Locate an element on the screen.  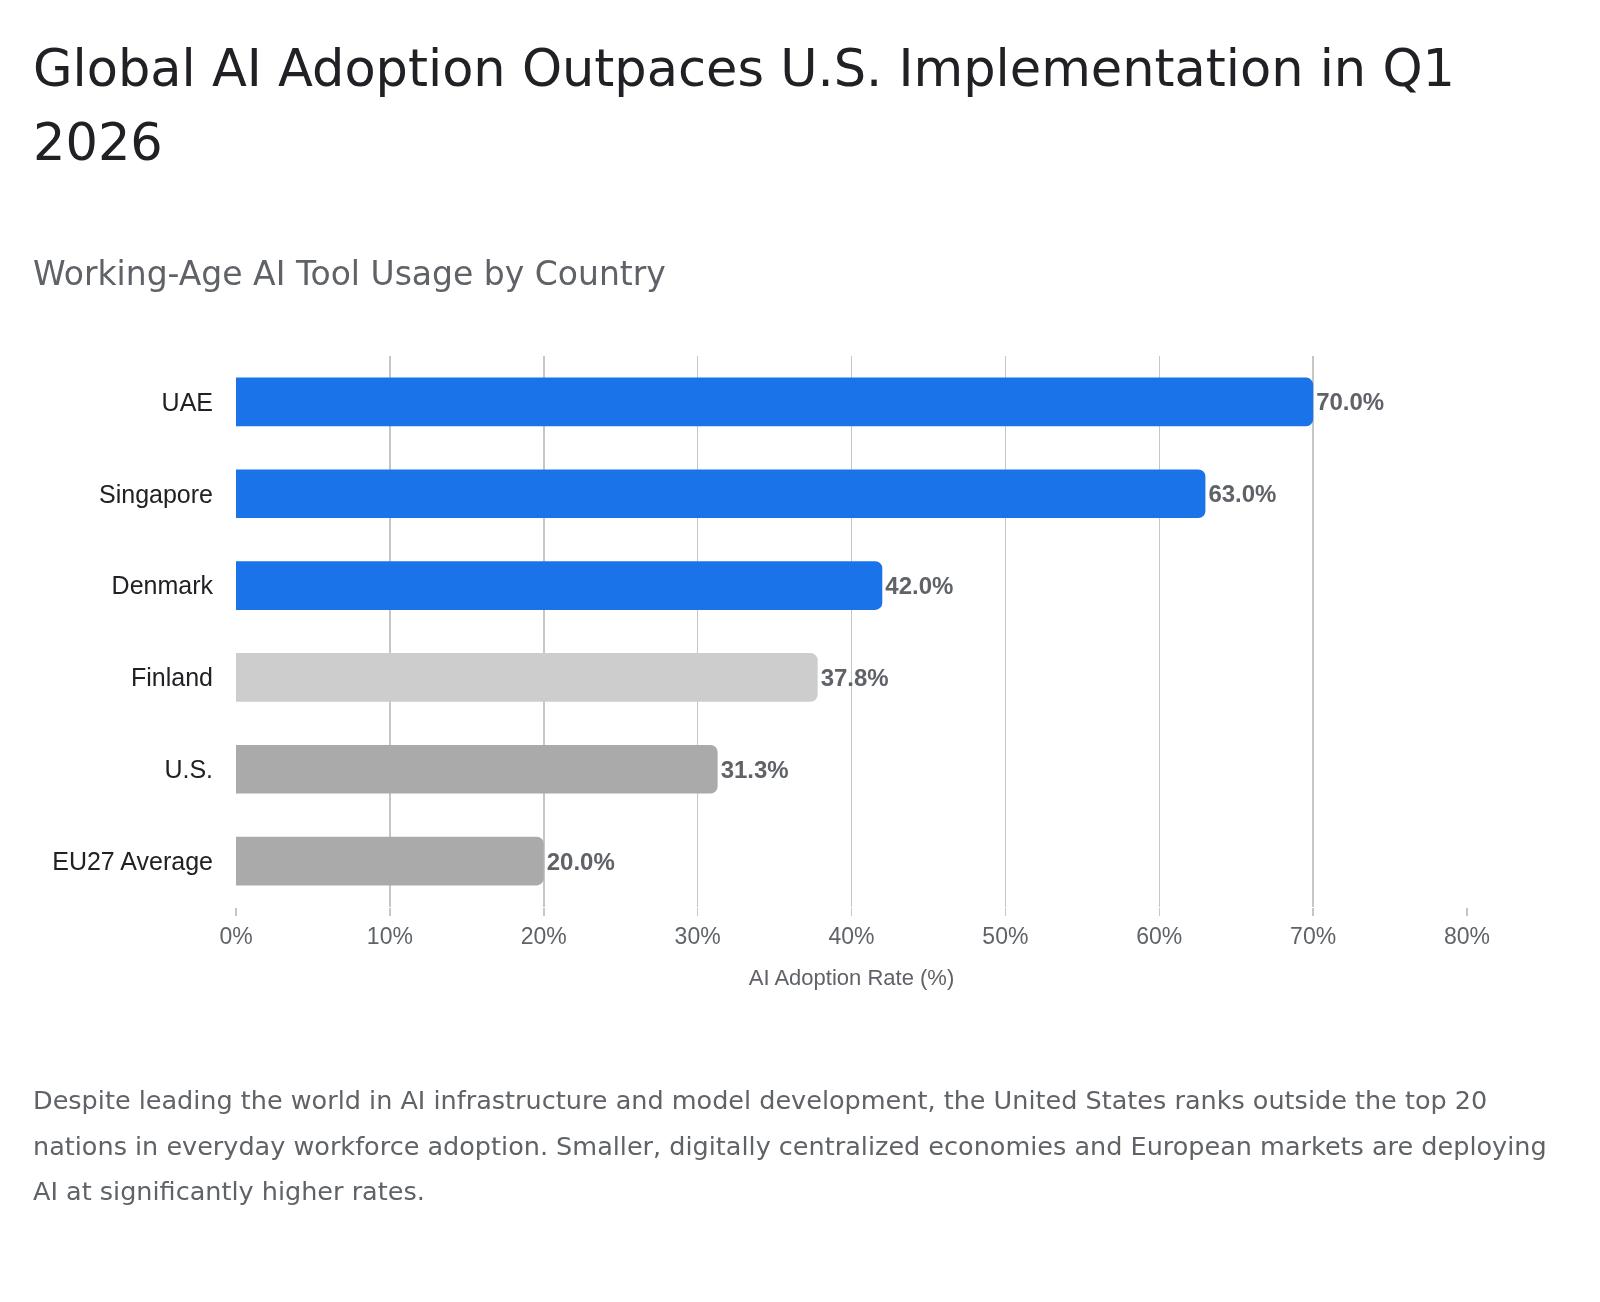
x-tick-label: 50% is located at coordinates (1005, 935).